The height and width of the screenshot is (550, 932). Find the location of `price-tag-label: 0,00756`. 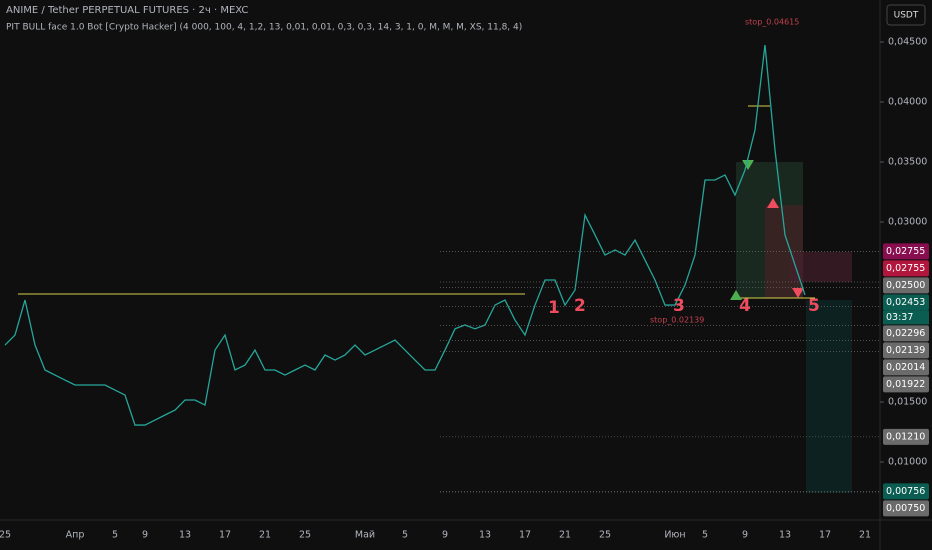

price-tag-label: 0,00756 is located at coordinates (905, 491).